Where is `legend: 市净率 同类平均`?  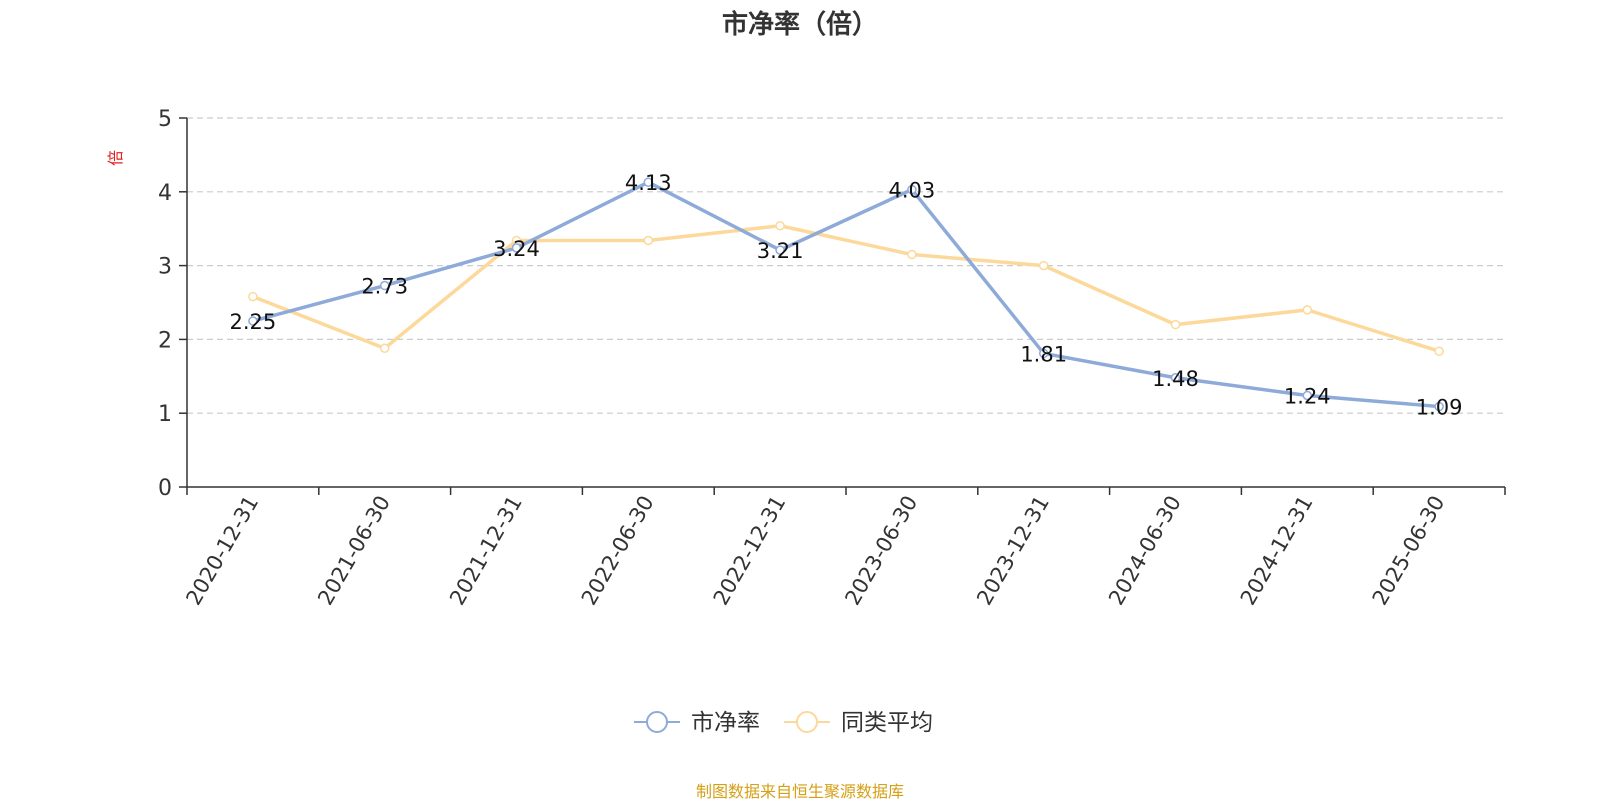
legend: 市净率 同类平均 is located at coordinates (783, 723).